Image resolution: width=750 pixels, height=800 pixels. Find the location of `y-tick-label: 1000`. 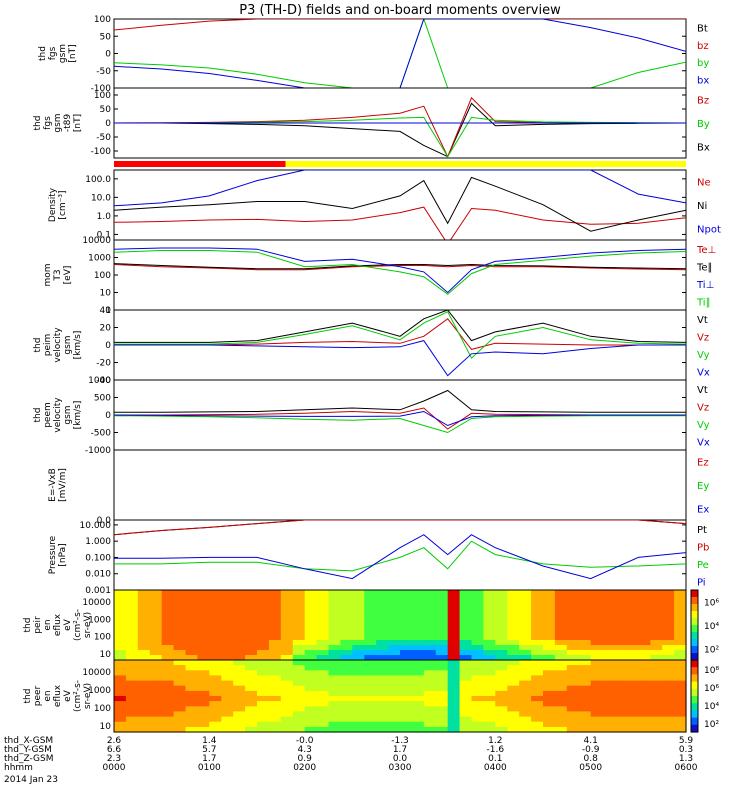

y-tick-label: 1000 is located at coordinates (99, 691).